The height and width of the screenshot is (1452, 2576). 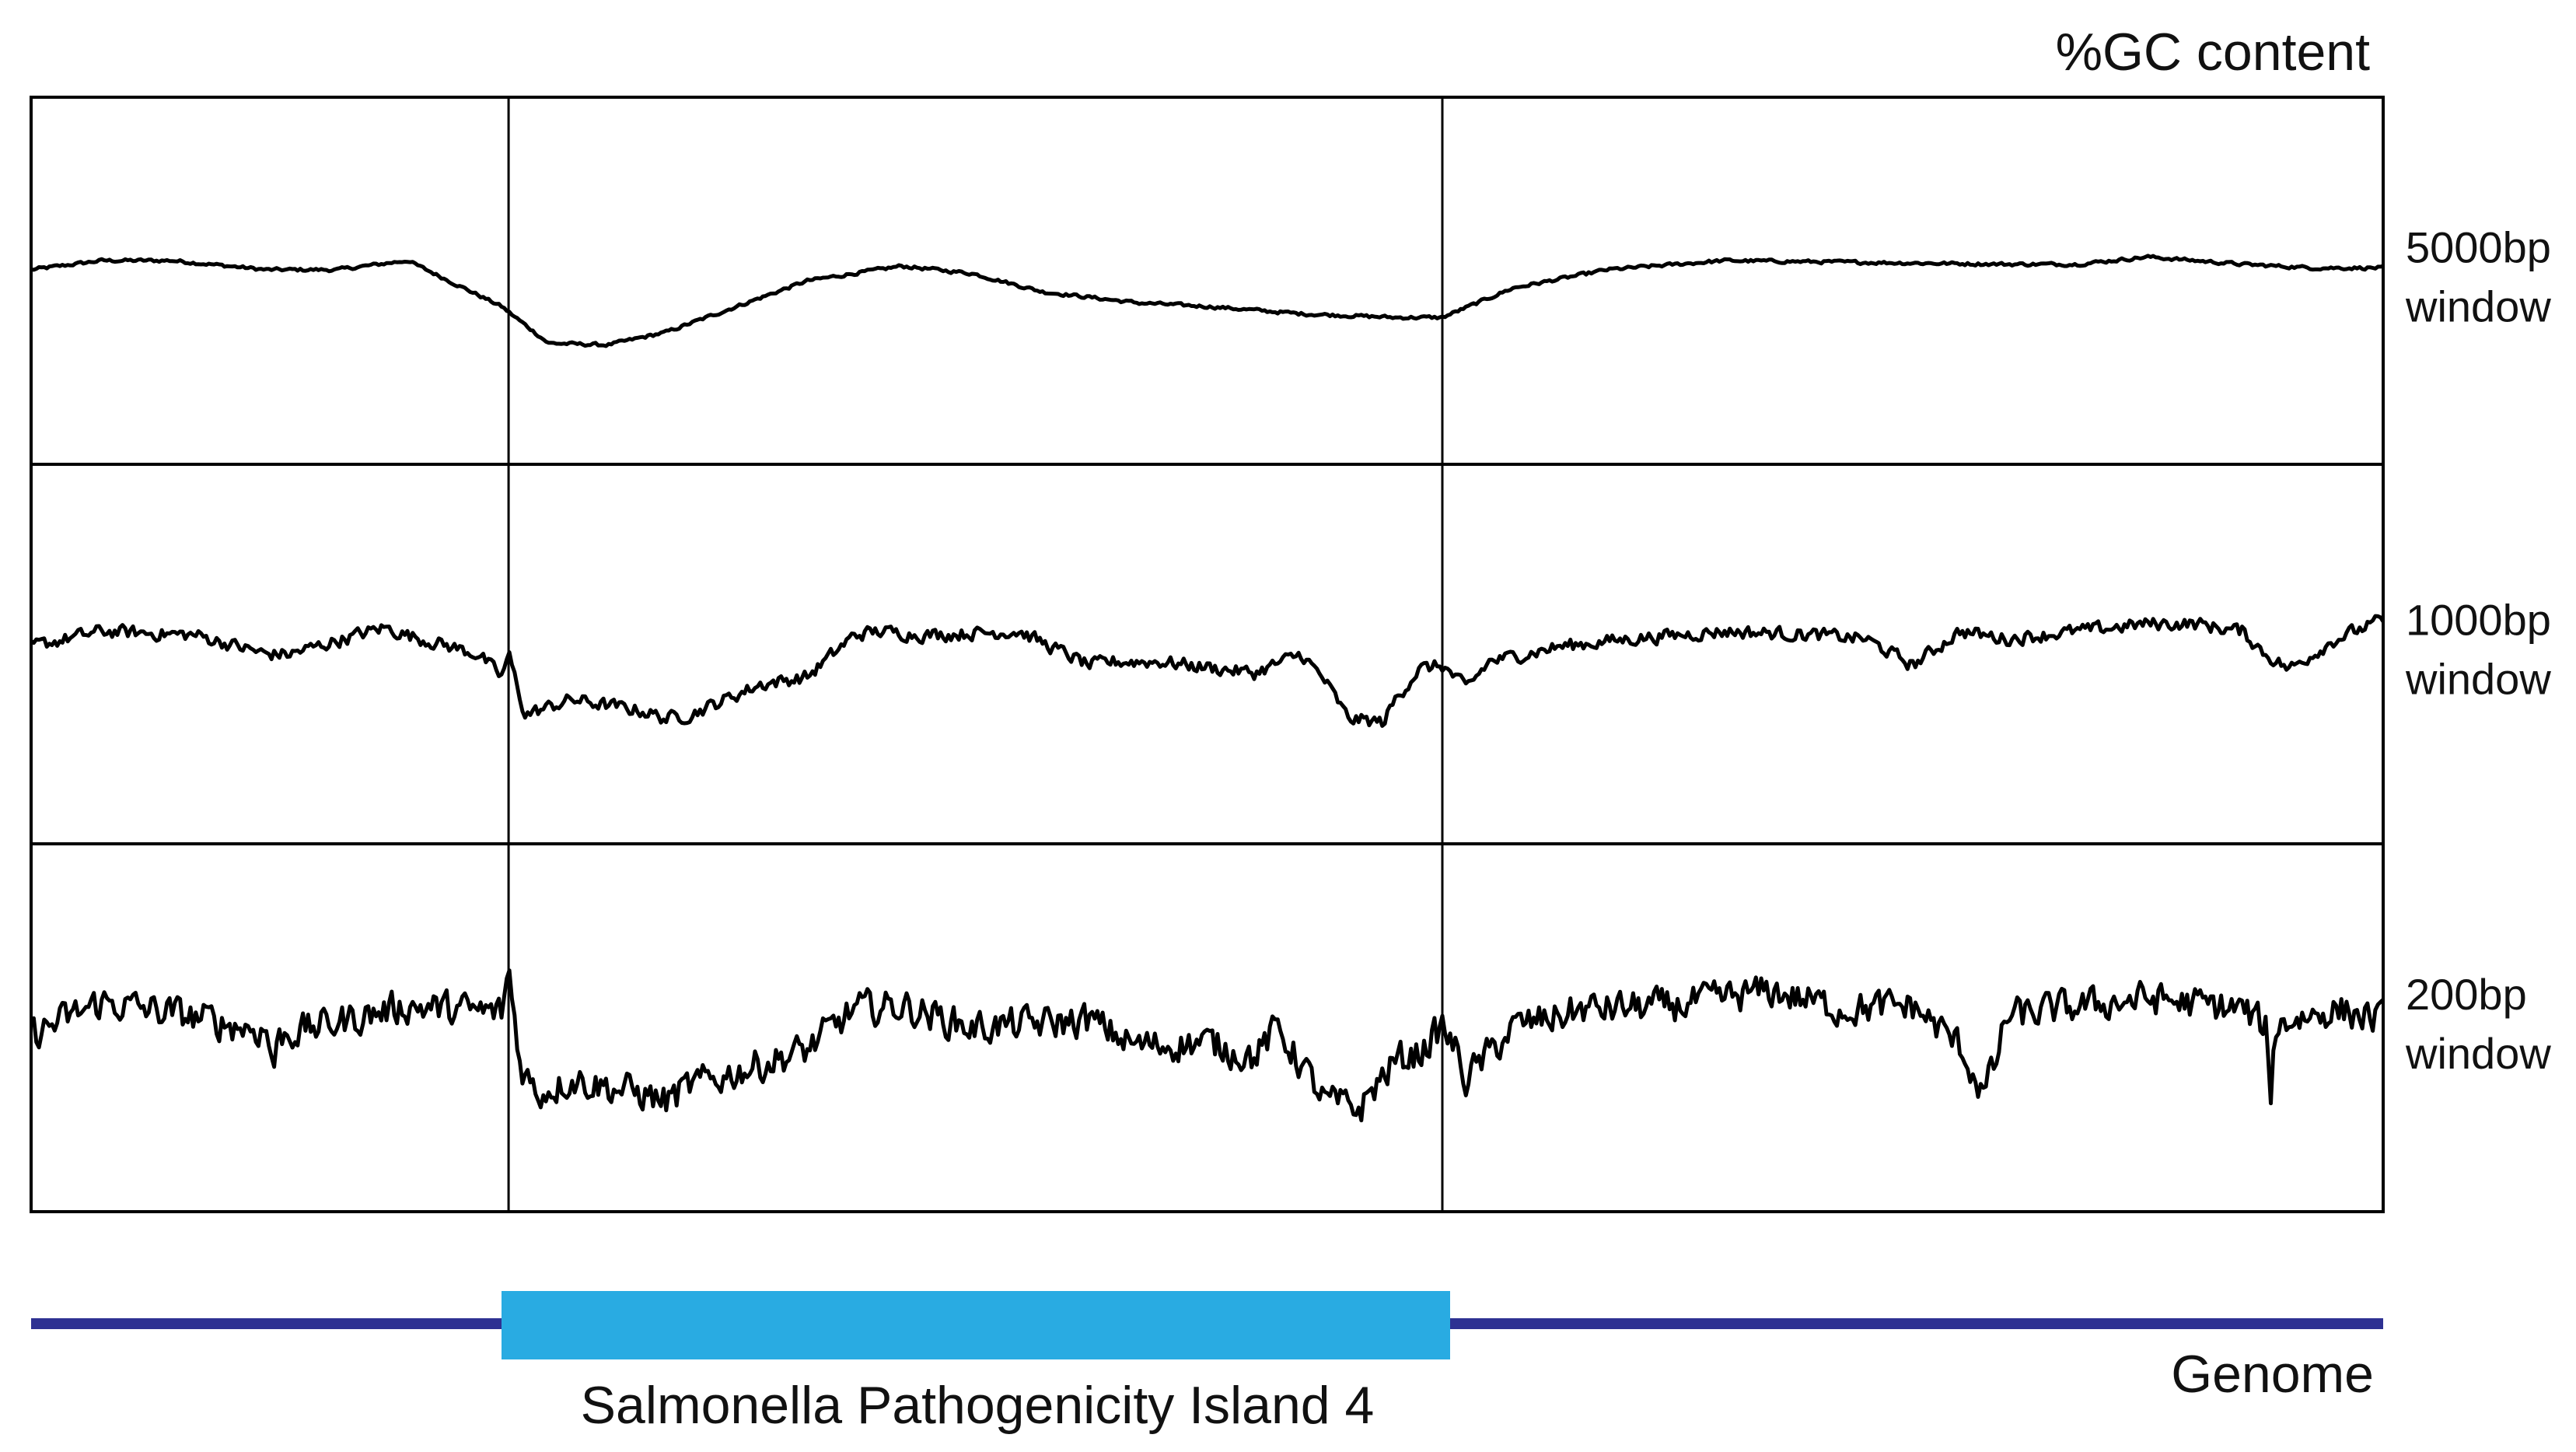 I want to click on pathogenicity-island-bar, so click(x=976, y=1325).